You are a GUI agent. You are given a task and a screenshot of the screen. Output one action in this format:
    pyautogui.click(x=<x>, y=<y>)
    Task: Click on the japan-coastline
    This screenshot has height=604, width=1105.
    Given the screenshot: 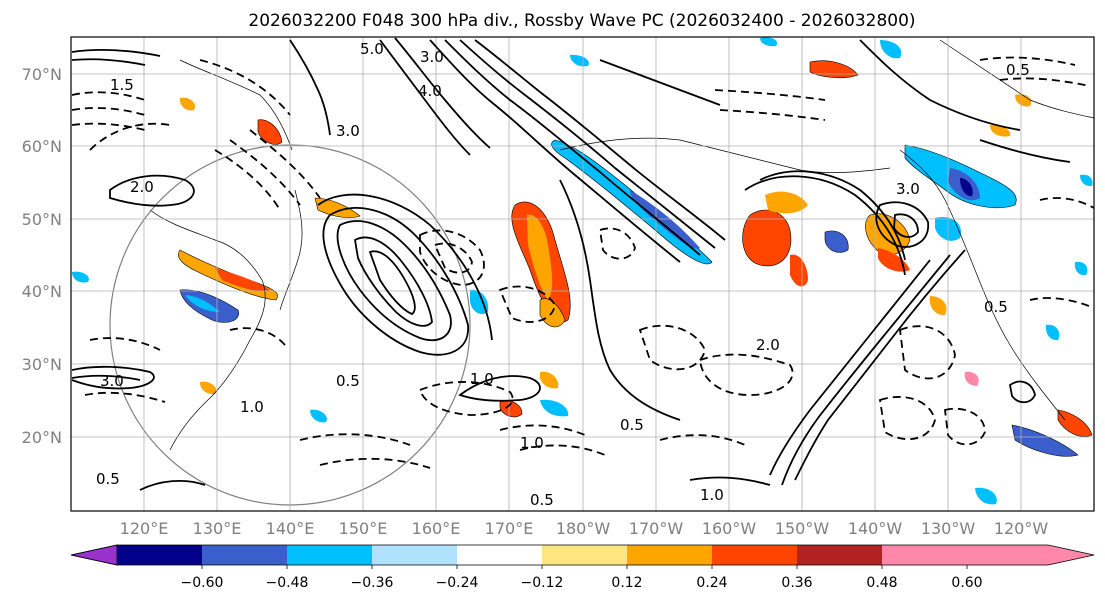 What is the action you would take?
    pyautogui.click(x=291, y=250)
    